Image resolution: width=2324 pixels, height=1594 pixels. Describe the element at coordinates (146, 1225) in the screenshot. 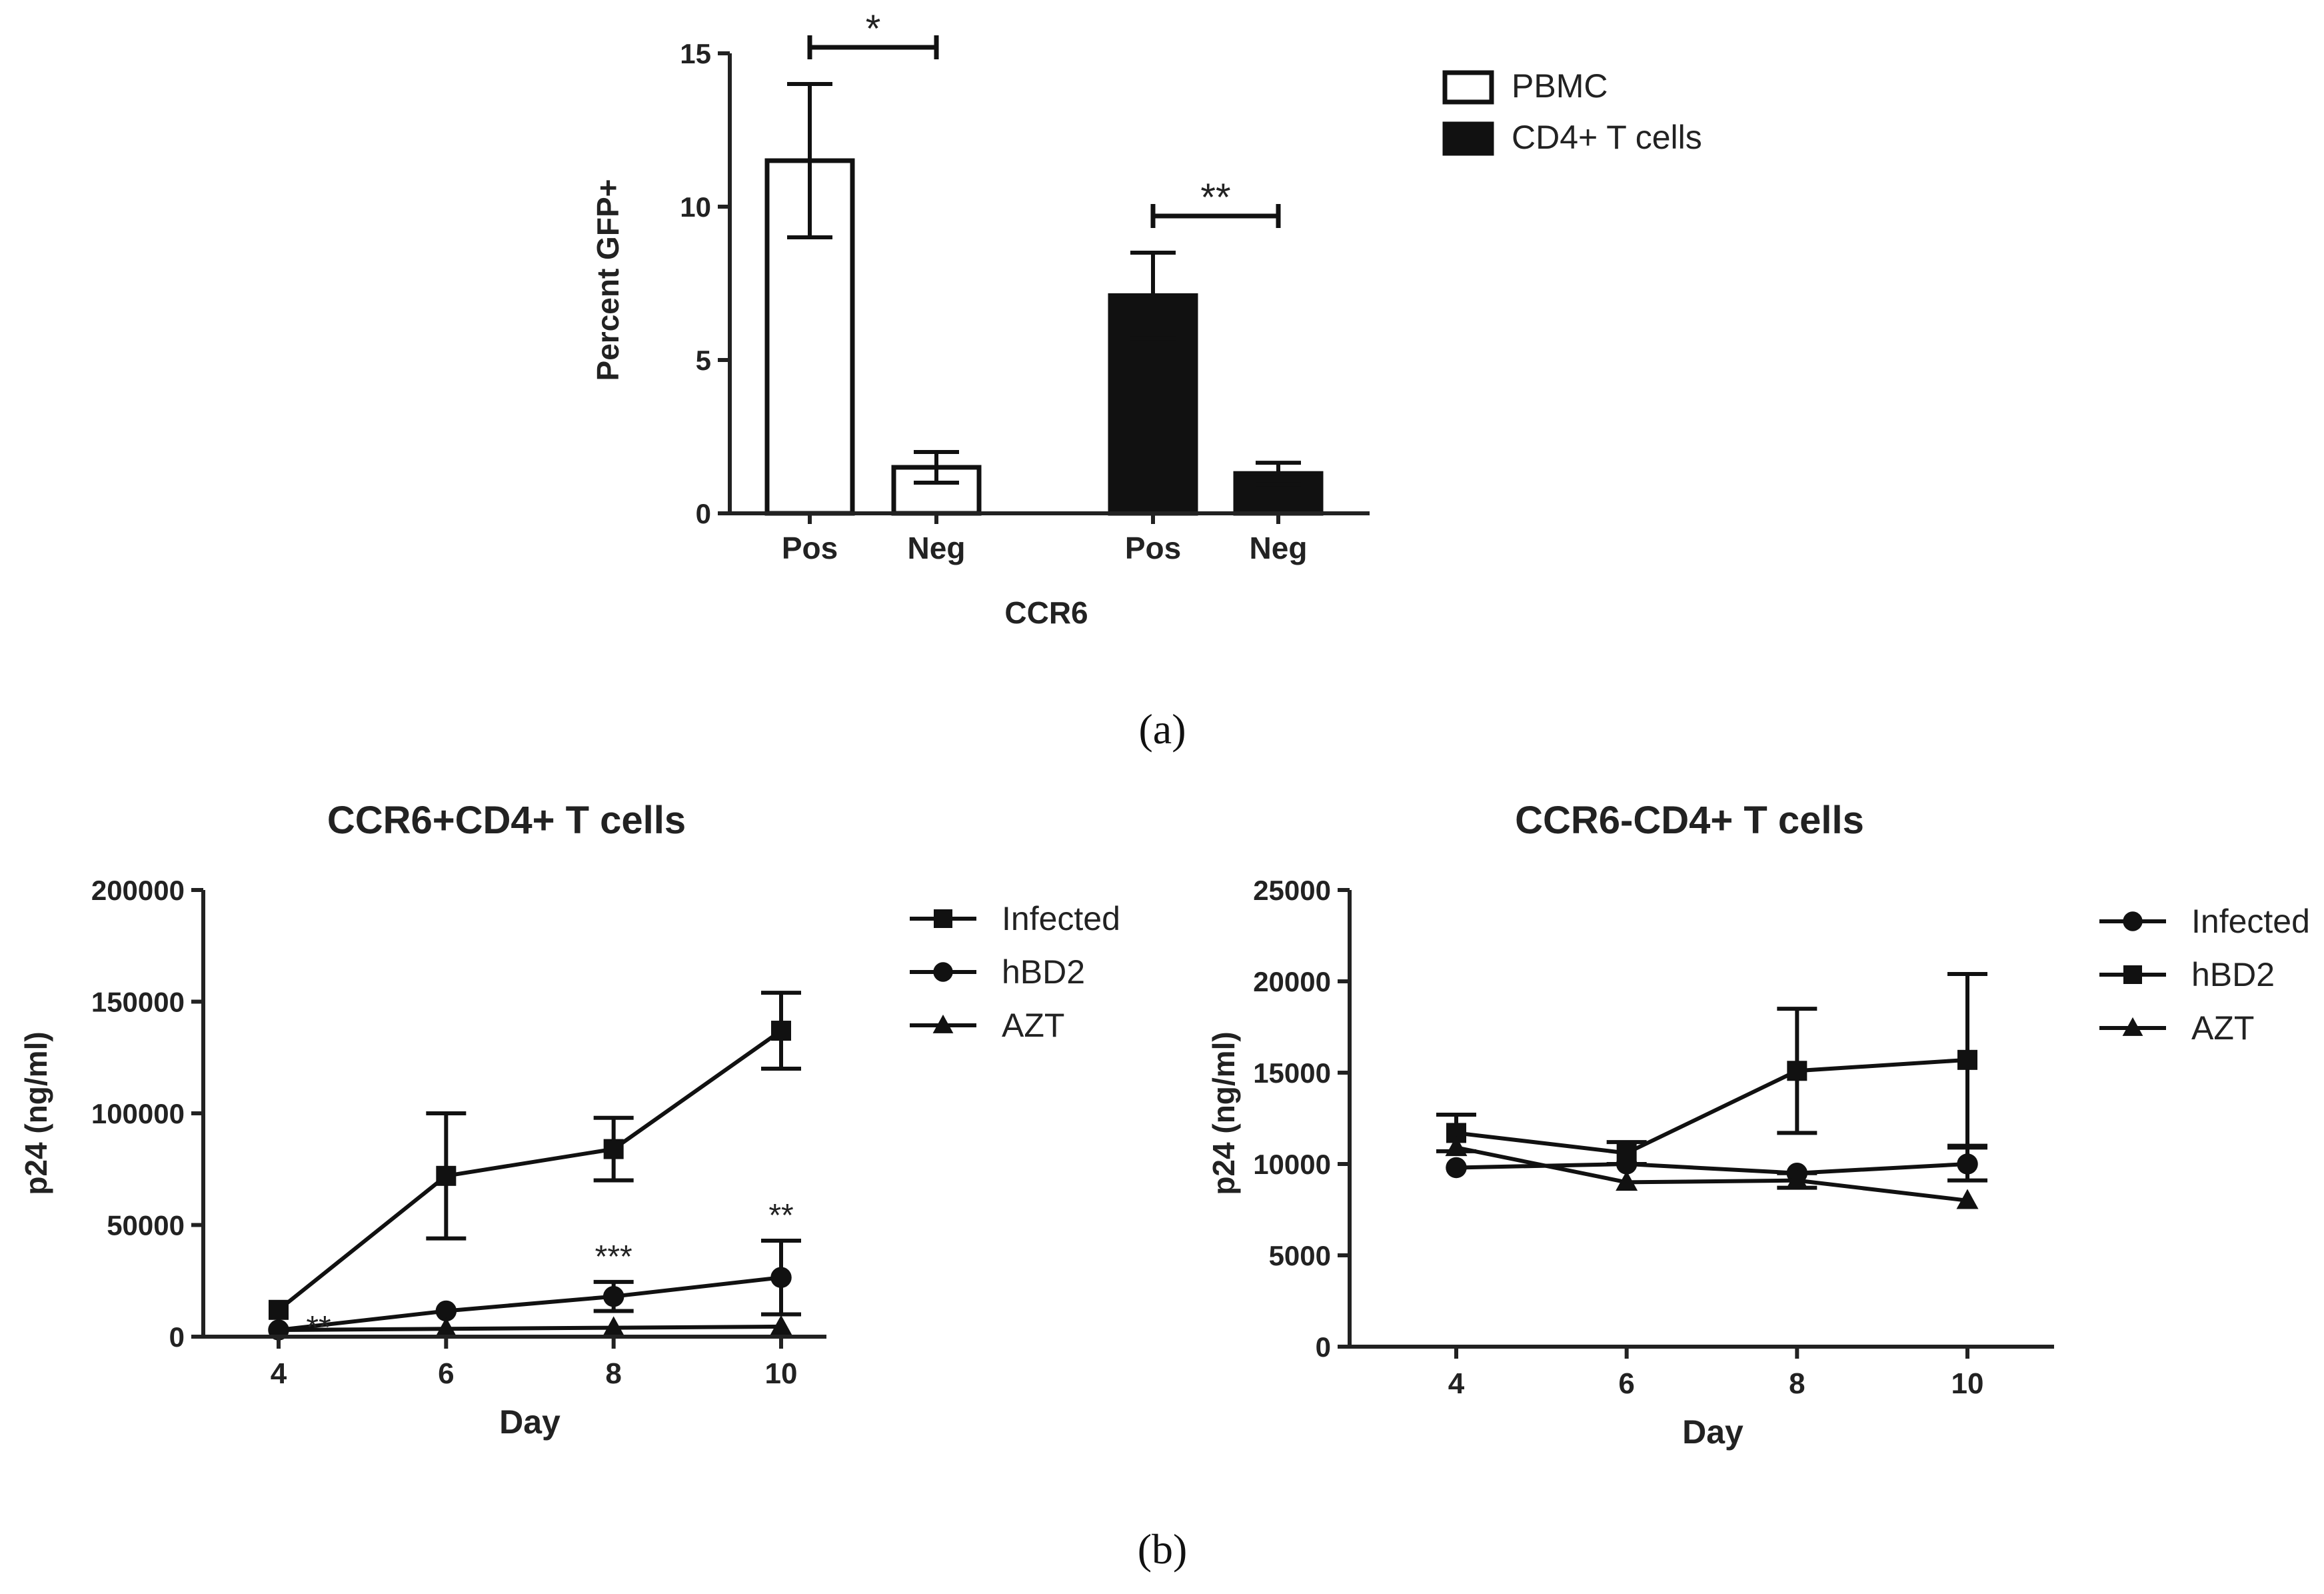

I see `y-tick-label: 50000` at that location.